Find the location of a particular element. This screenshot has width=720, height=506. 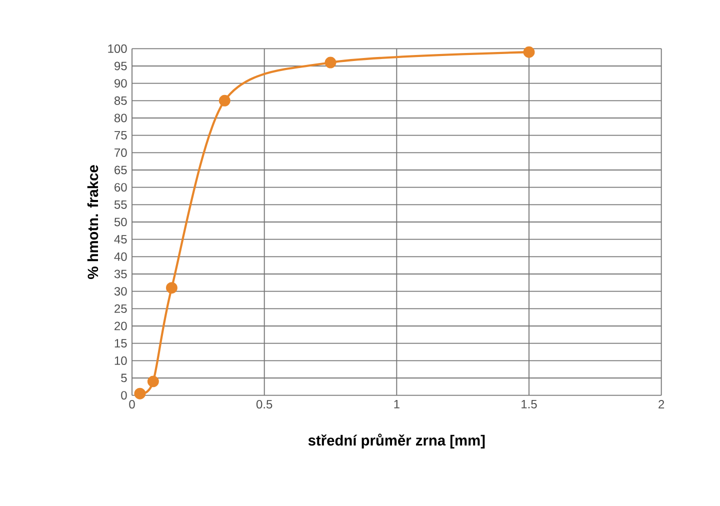

y-tick-label: 70 is located at coordinates (120, 152).